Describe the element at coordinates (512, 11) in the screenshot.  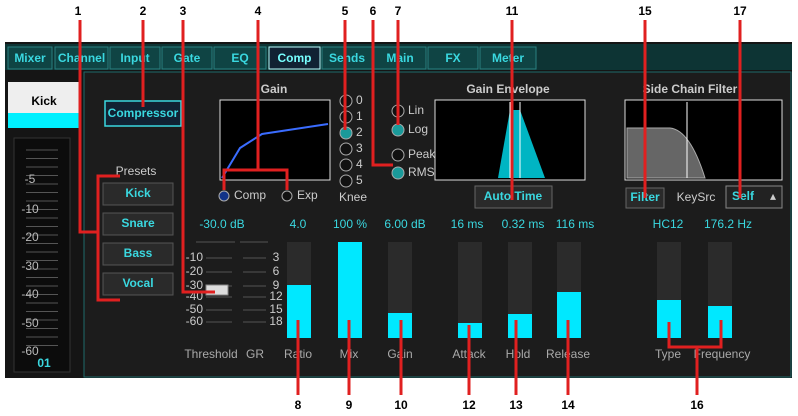
I see `callout-number: 11` at that location.